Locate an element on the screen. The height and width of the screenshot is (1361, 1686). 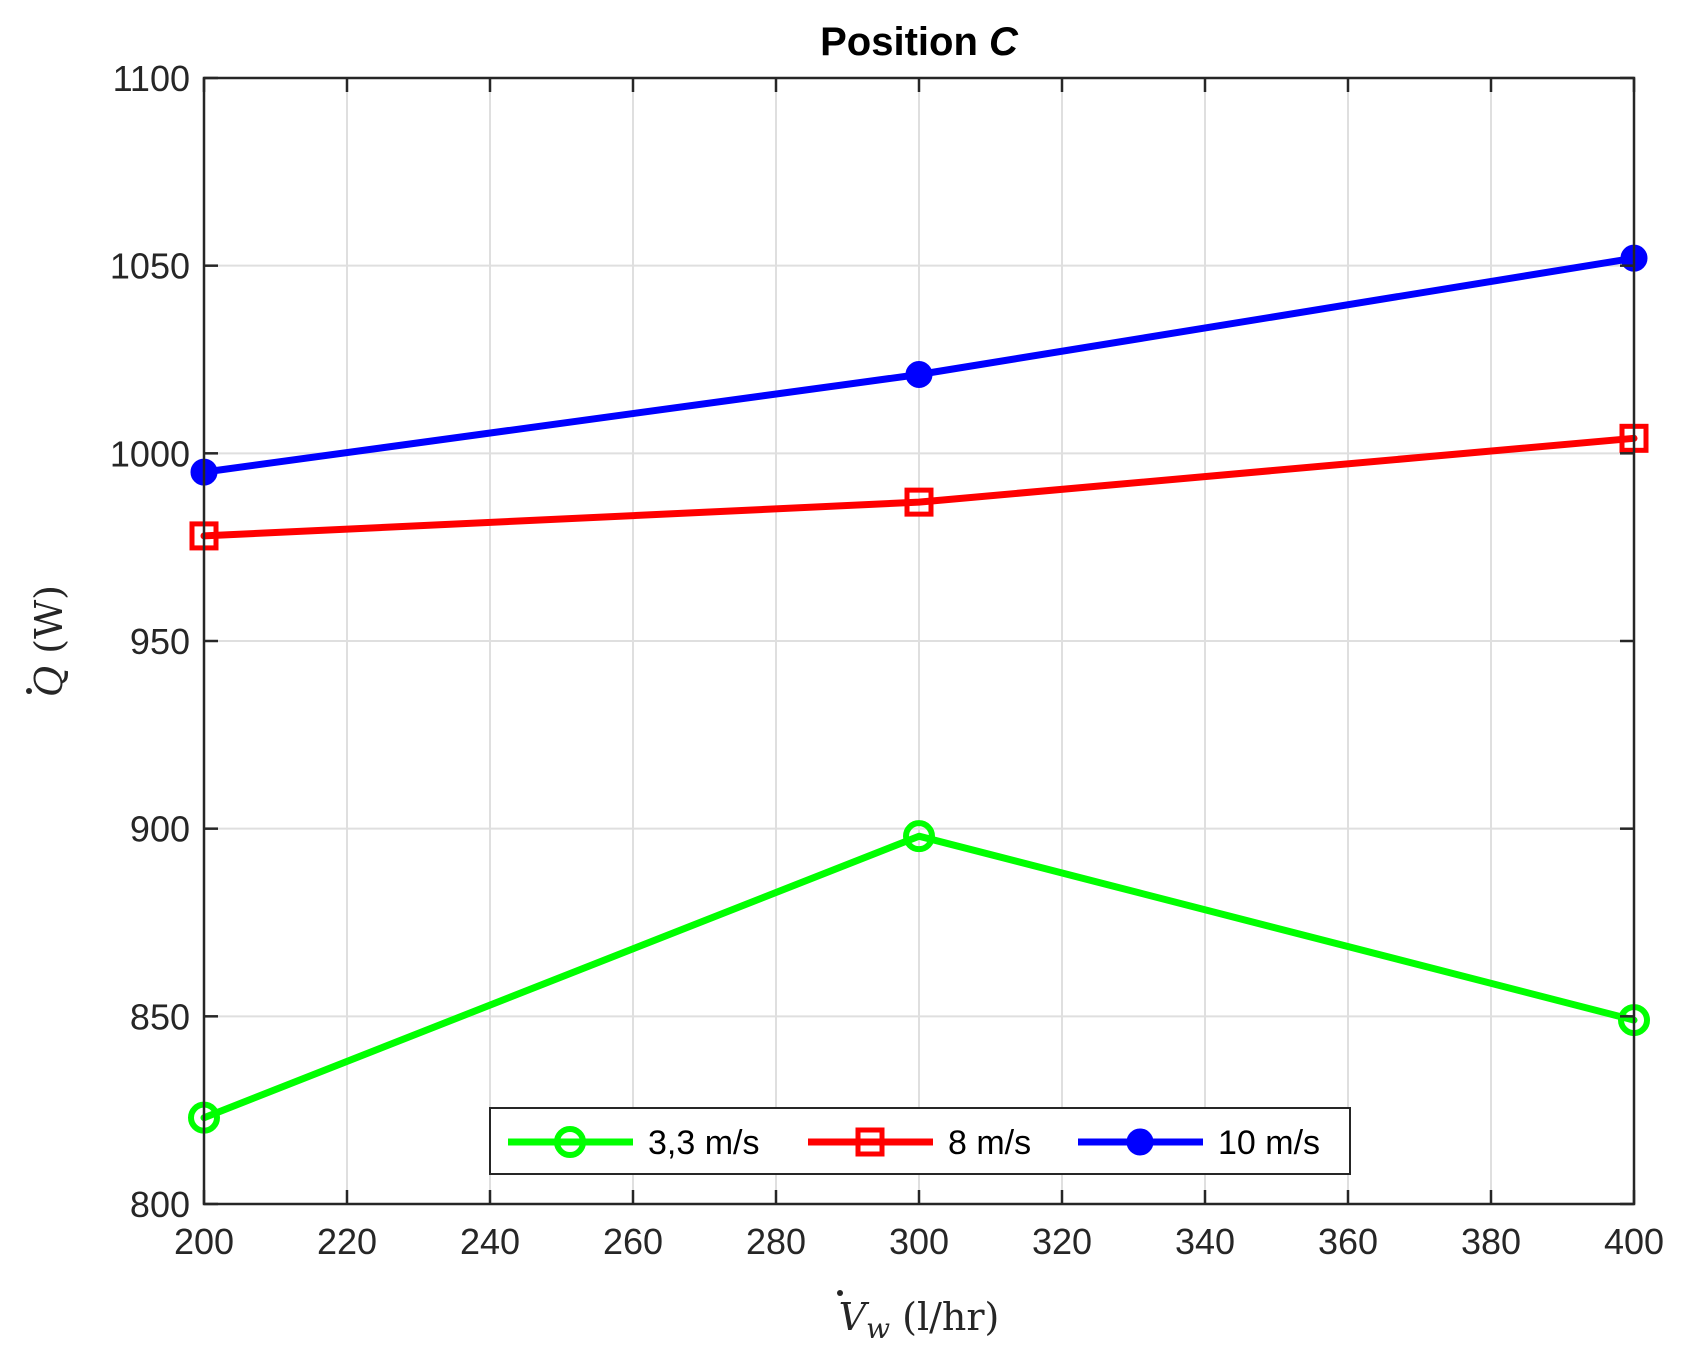
y-tick-label: 800 is located at coordinates (160, 1204).